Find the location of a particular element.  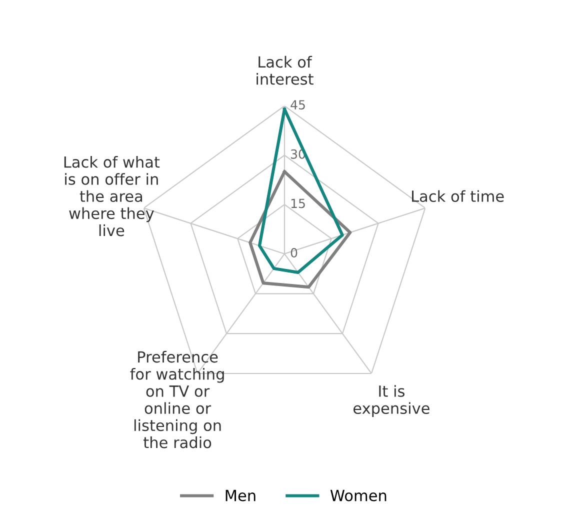

legend-label: Men is located at coordinates (241, 496).